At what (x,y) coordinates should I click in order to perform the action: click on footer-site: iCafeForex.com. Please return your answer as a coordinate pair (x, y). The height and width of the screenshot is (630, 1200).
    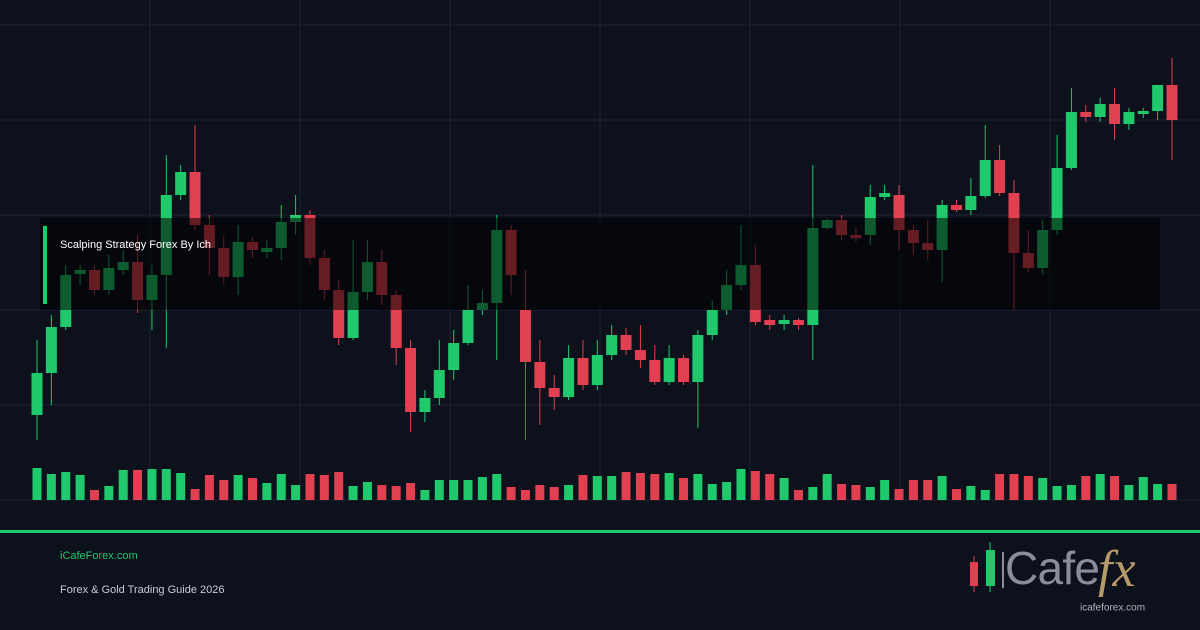
    Looking at the image, I should click on (99, 556).